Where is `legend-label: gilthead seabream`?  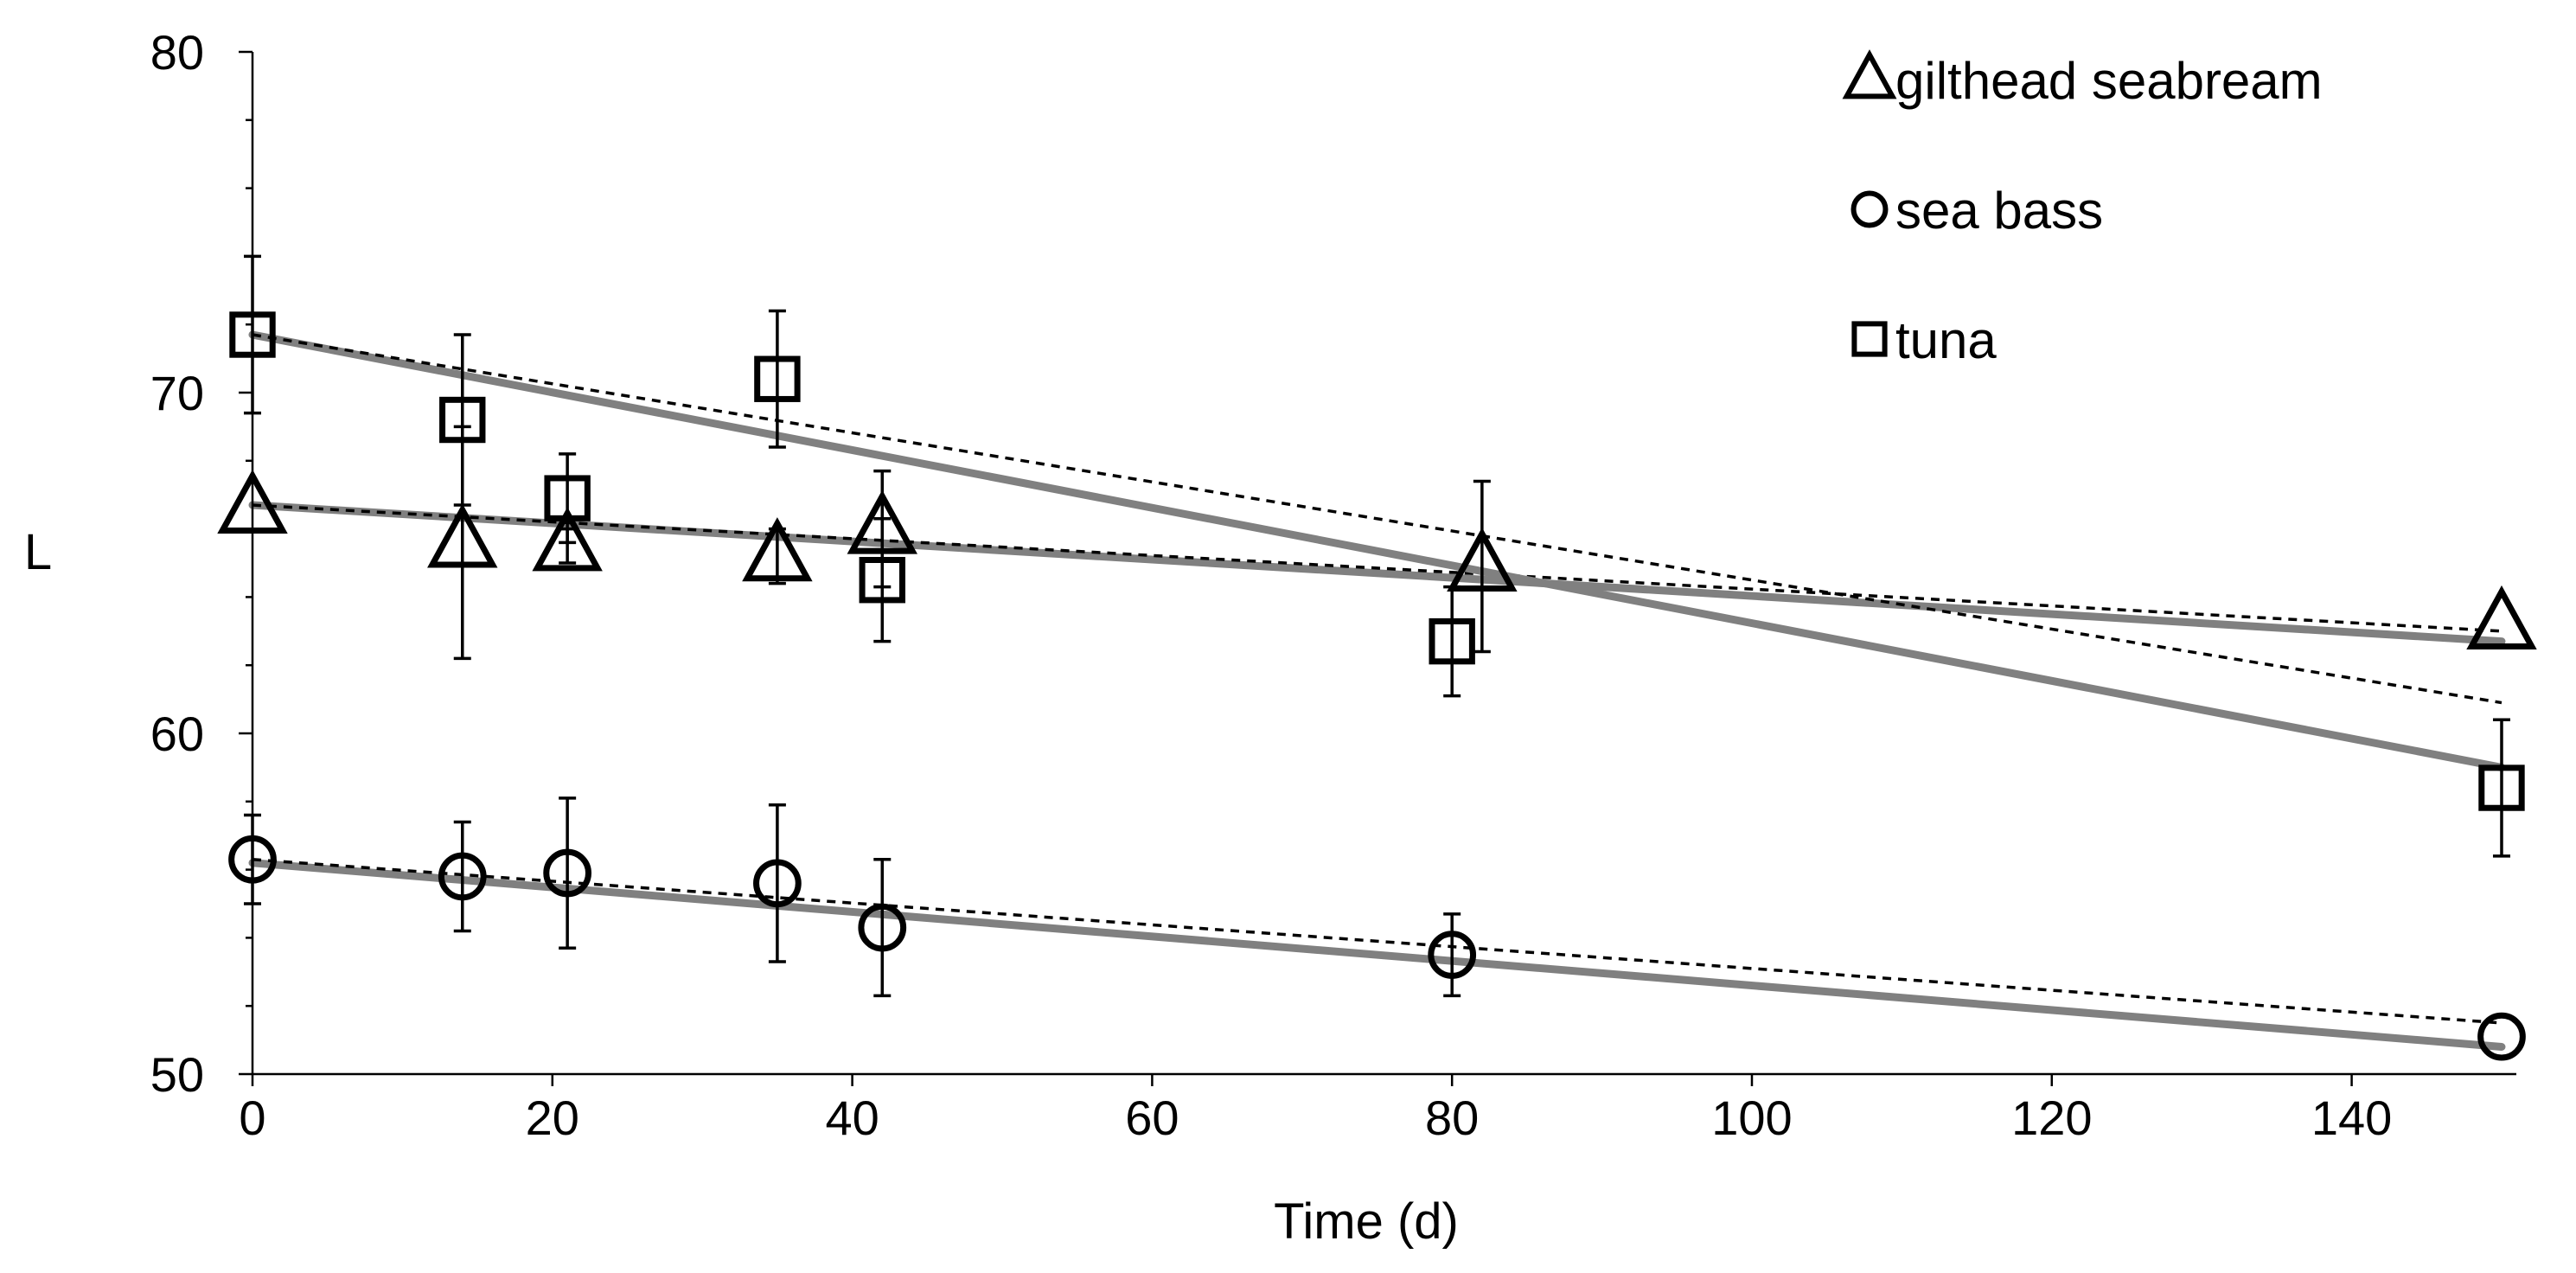 legend-label: gilthead seabream is located at coordinates (2109, 81).